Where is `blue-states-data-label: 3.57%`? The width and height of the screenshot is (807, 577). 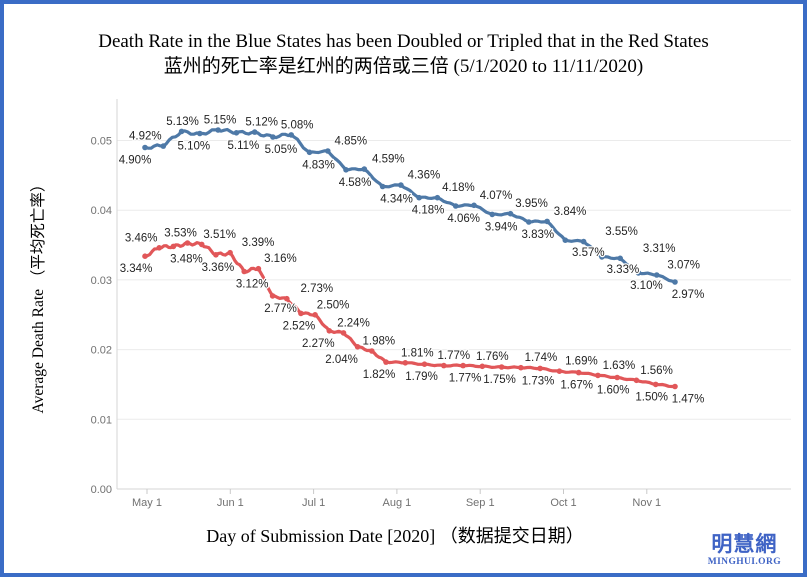 blue-states-data-label: 3.57% is located at coordinates (588, 253).